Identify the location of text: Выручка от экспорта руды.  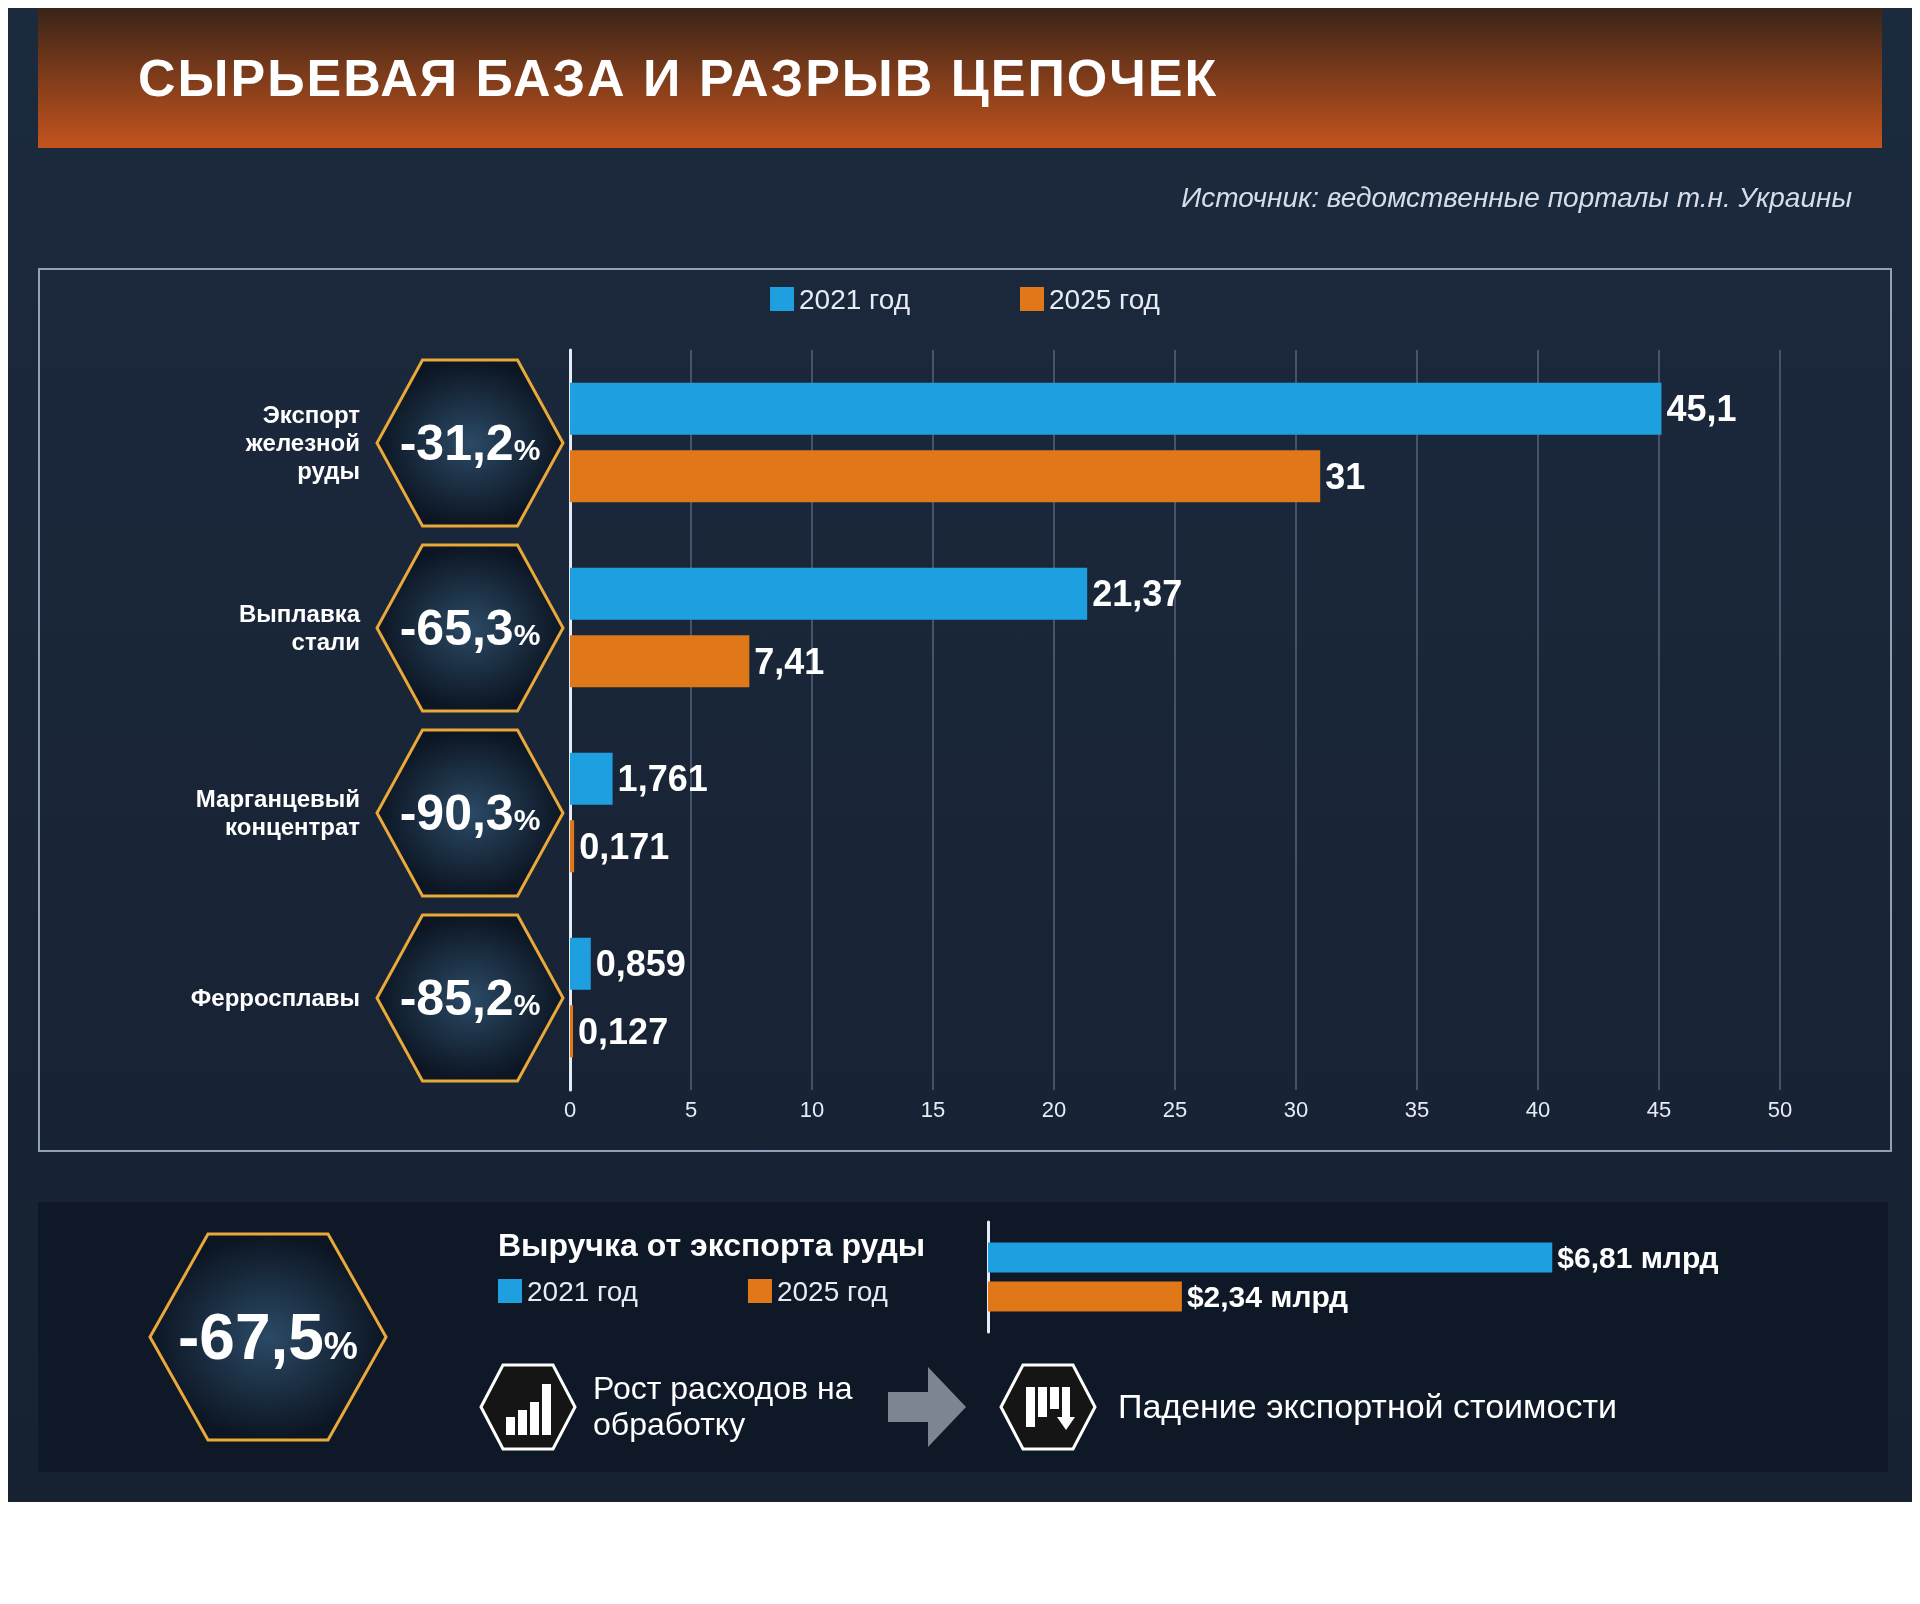
(712, 1245).